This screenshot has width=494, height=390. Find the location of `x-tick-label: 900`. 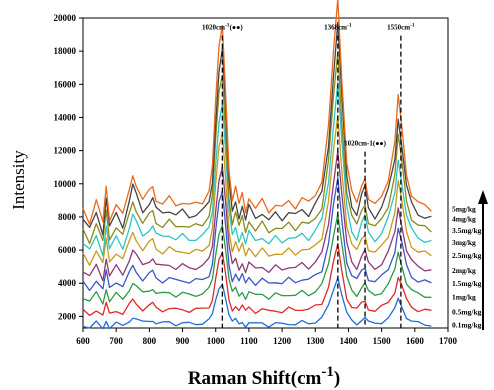

x-tick-label: 900 is located at coordinates (183, 341).